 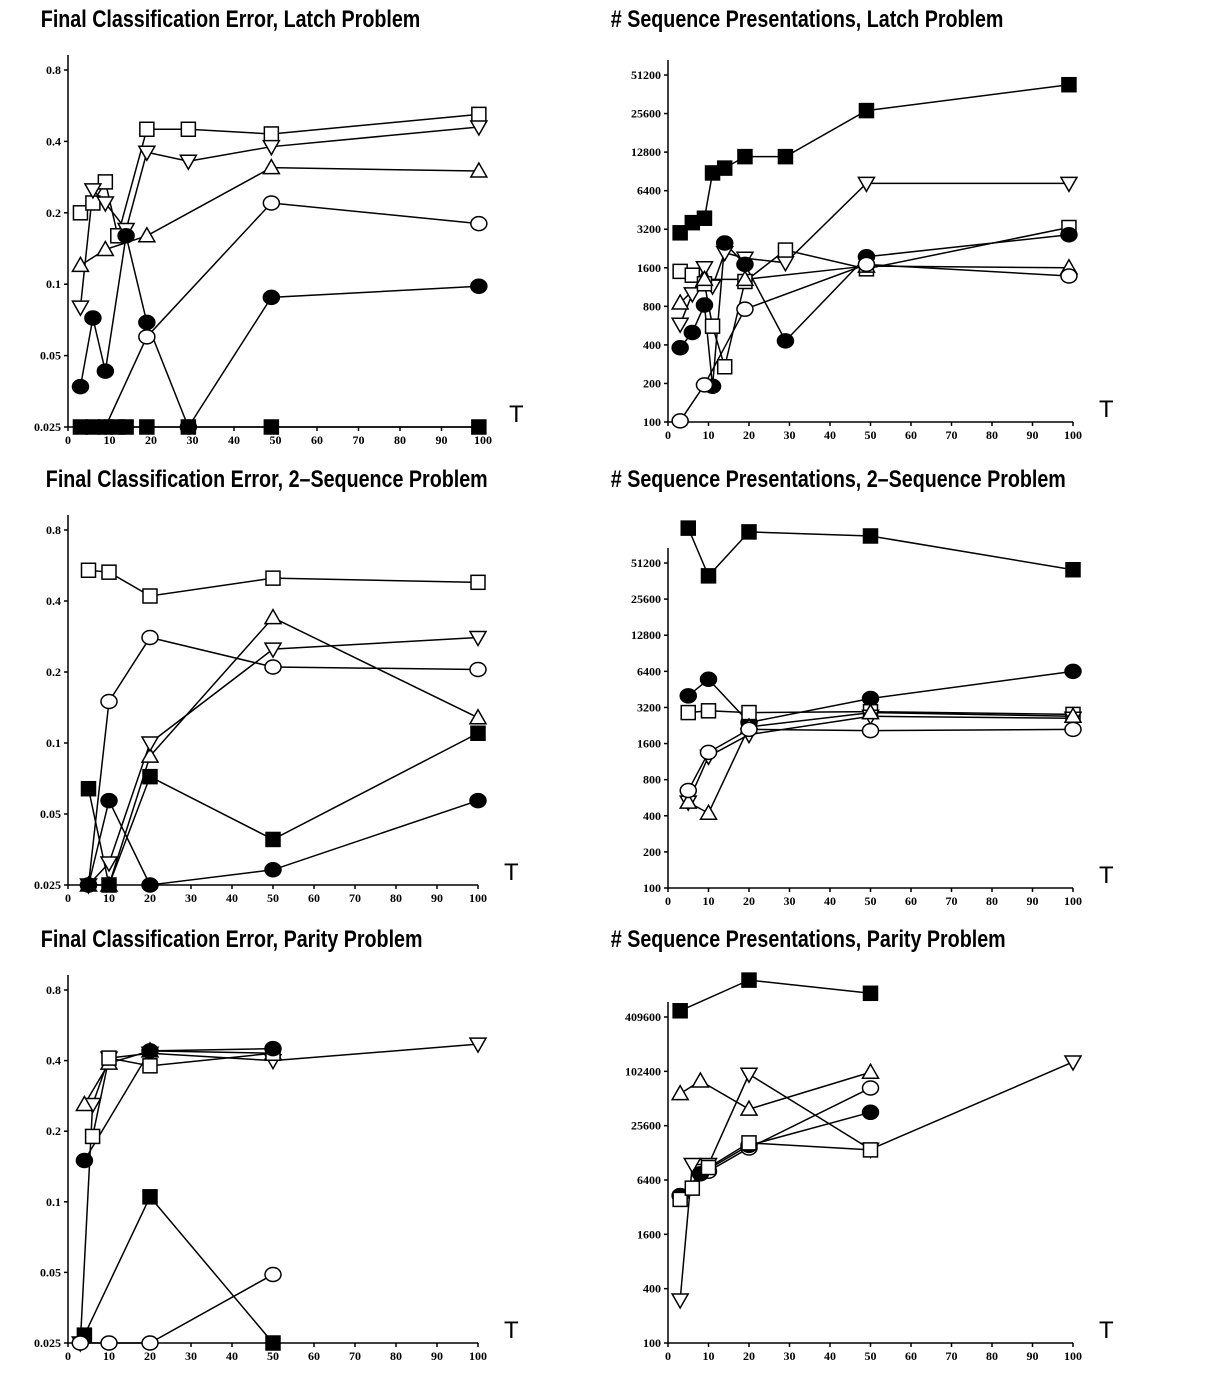 I want to click on x-tick-label: 50, so click(x=276, y=440).